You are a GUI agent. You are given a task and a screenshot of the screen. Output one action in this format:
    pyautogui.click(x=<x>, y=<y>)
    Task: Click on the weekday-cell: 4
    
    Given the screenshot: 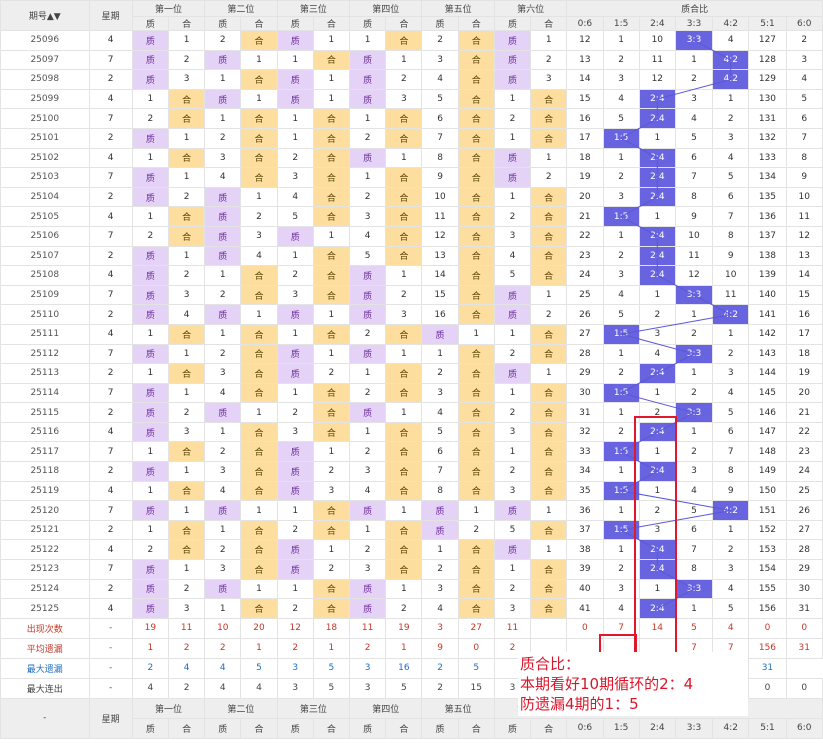 What is the action you would take?
    pyautogui.click(x=110, y=334)
    